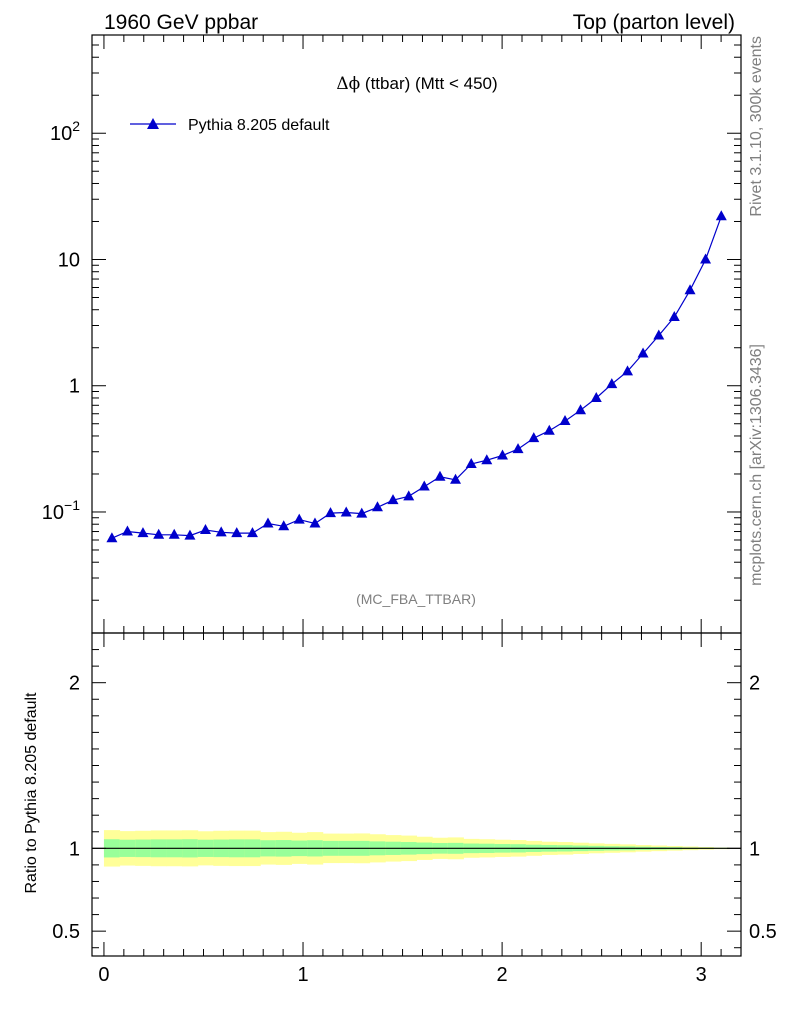 The height and width of the screenshot is (1024, 786). Describe the element at coordinates (428, 83) in the screenshot. I see `plot-title-text: (ttbar) (Mtt < 450)` at that location.